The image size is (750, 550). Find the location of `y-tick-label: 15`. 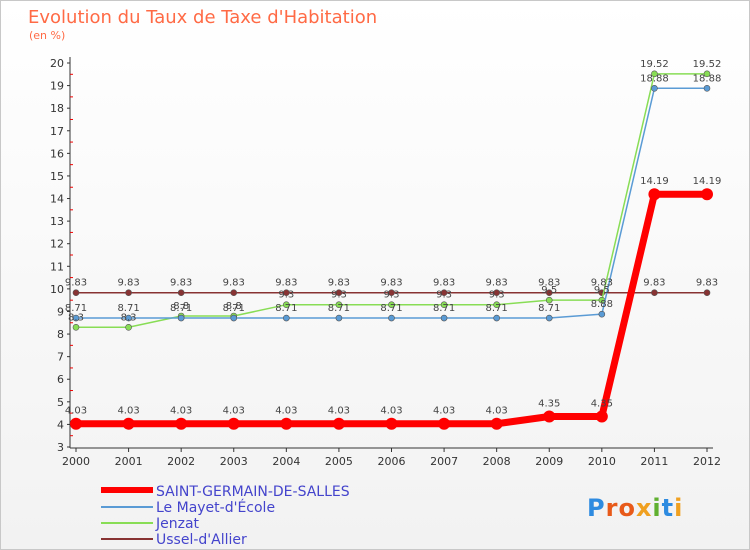

y-tick-label: 15 is located at coordinates (57, 176).